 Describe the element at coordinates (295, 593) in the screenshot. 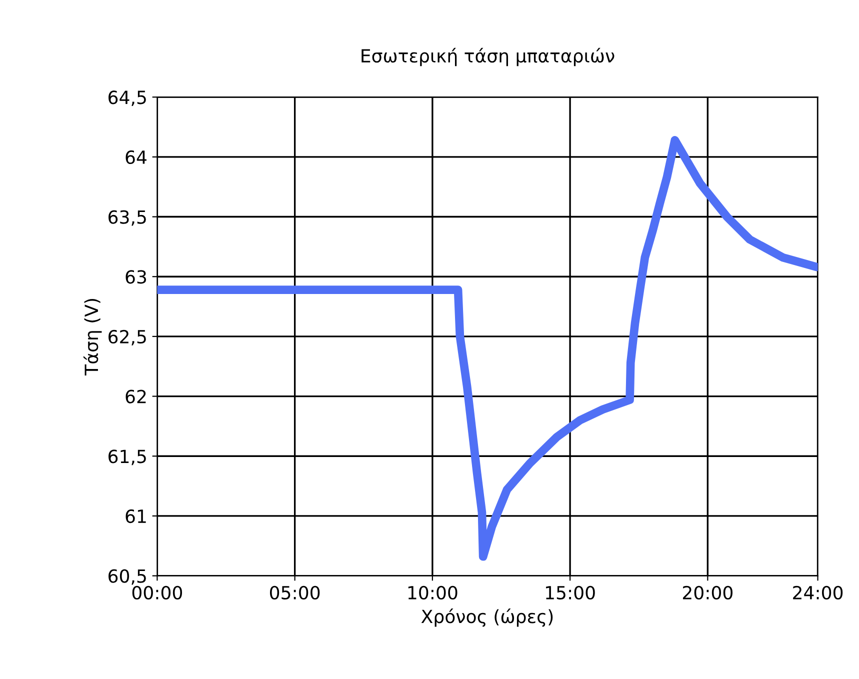

I see `x-tick-label: 05:00` at that location.